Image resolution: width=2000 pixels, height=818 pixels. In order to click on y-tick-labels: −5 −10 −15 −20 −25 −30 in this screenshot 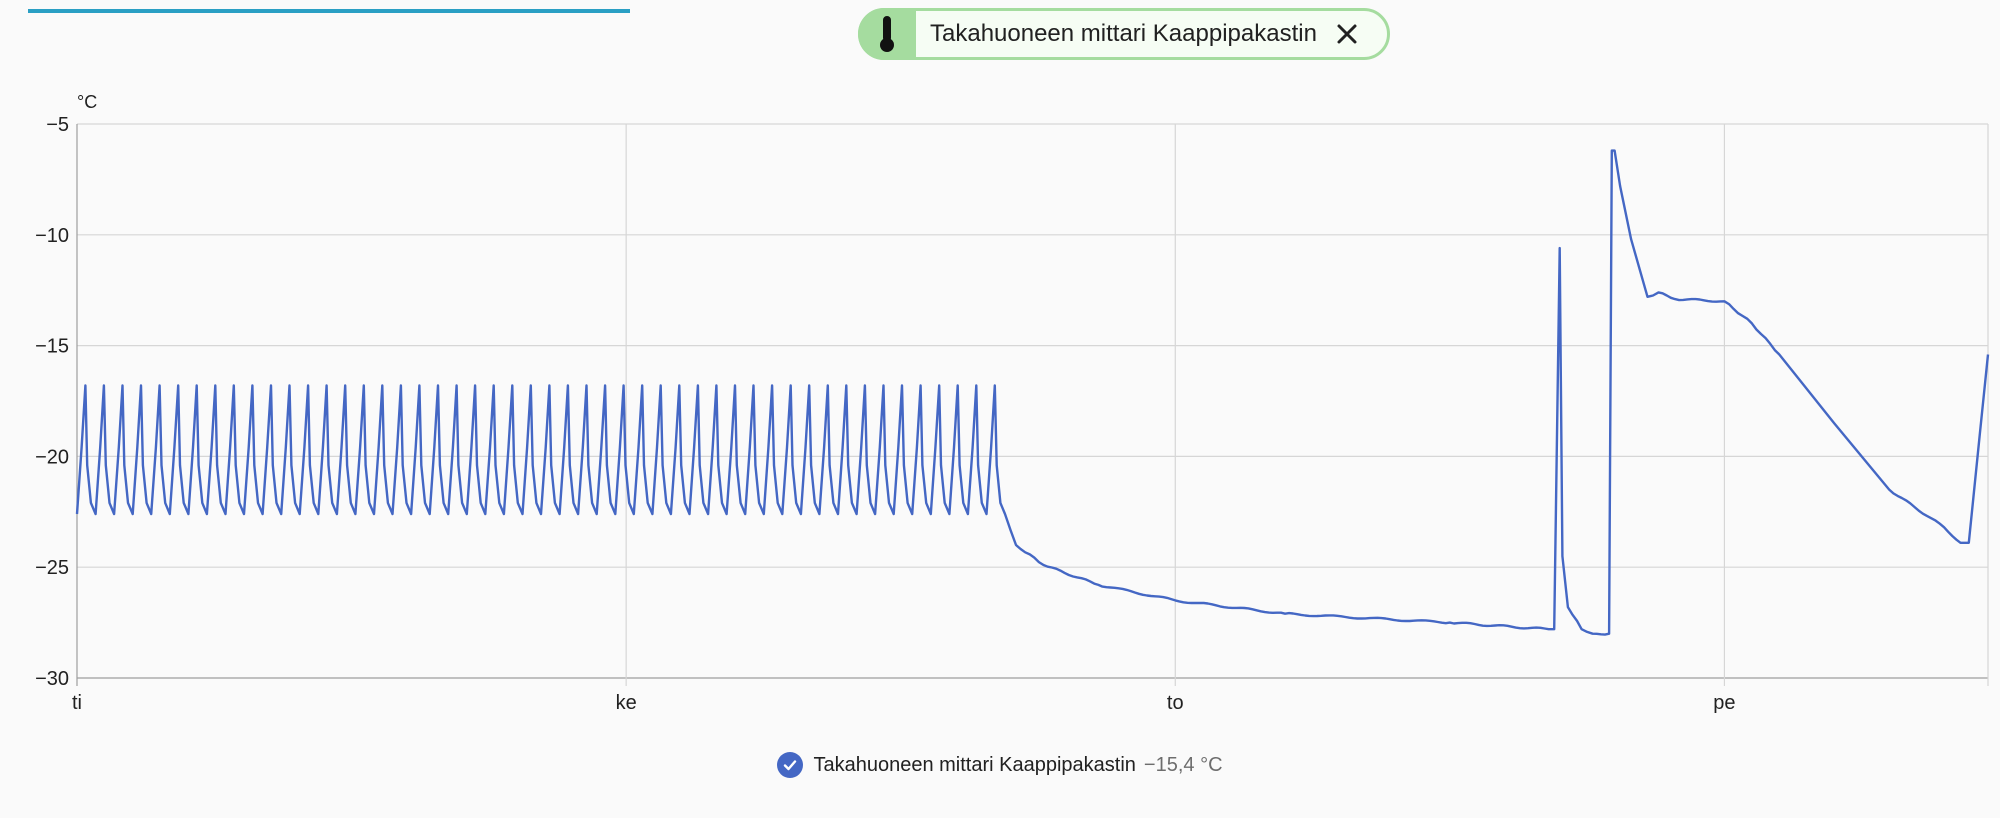, I will do `click(52, 402)`.